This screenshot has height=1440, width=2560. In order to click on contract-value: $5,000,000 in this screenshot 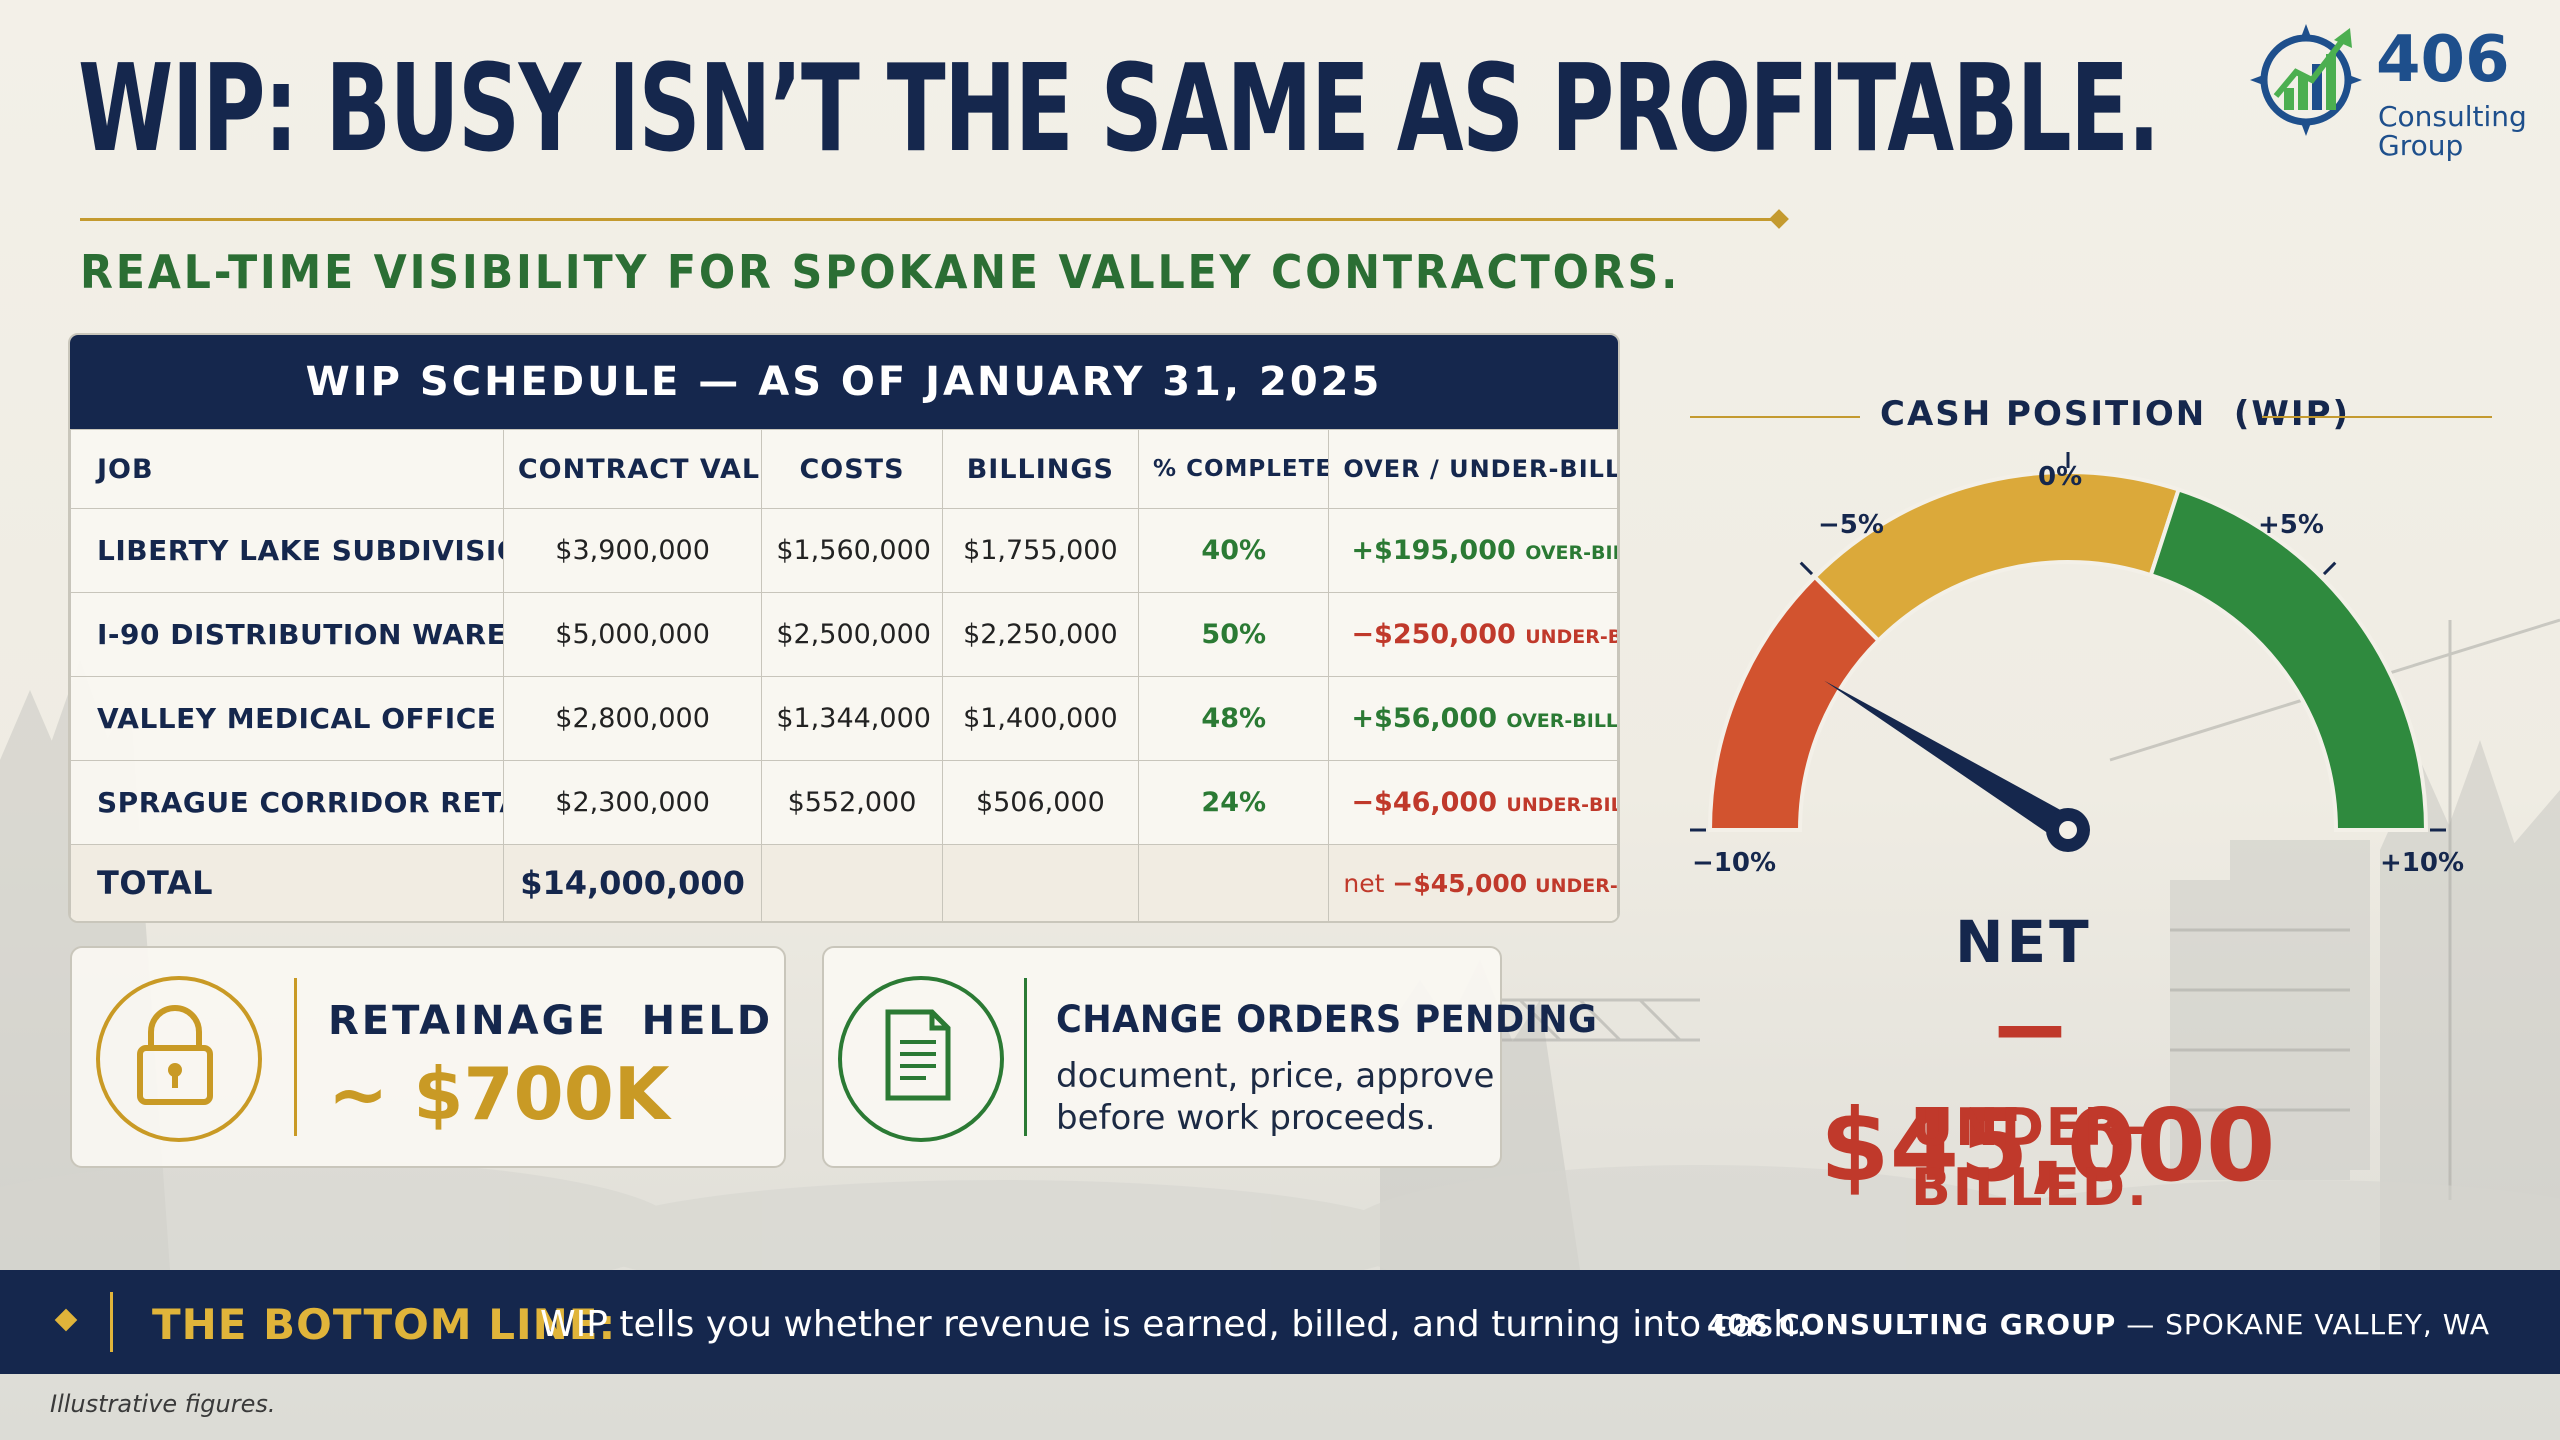, I will do `click(632, 634)`.